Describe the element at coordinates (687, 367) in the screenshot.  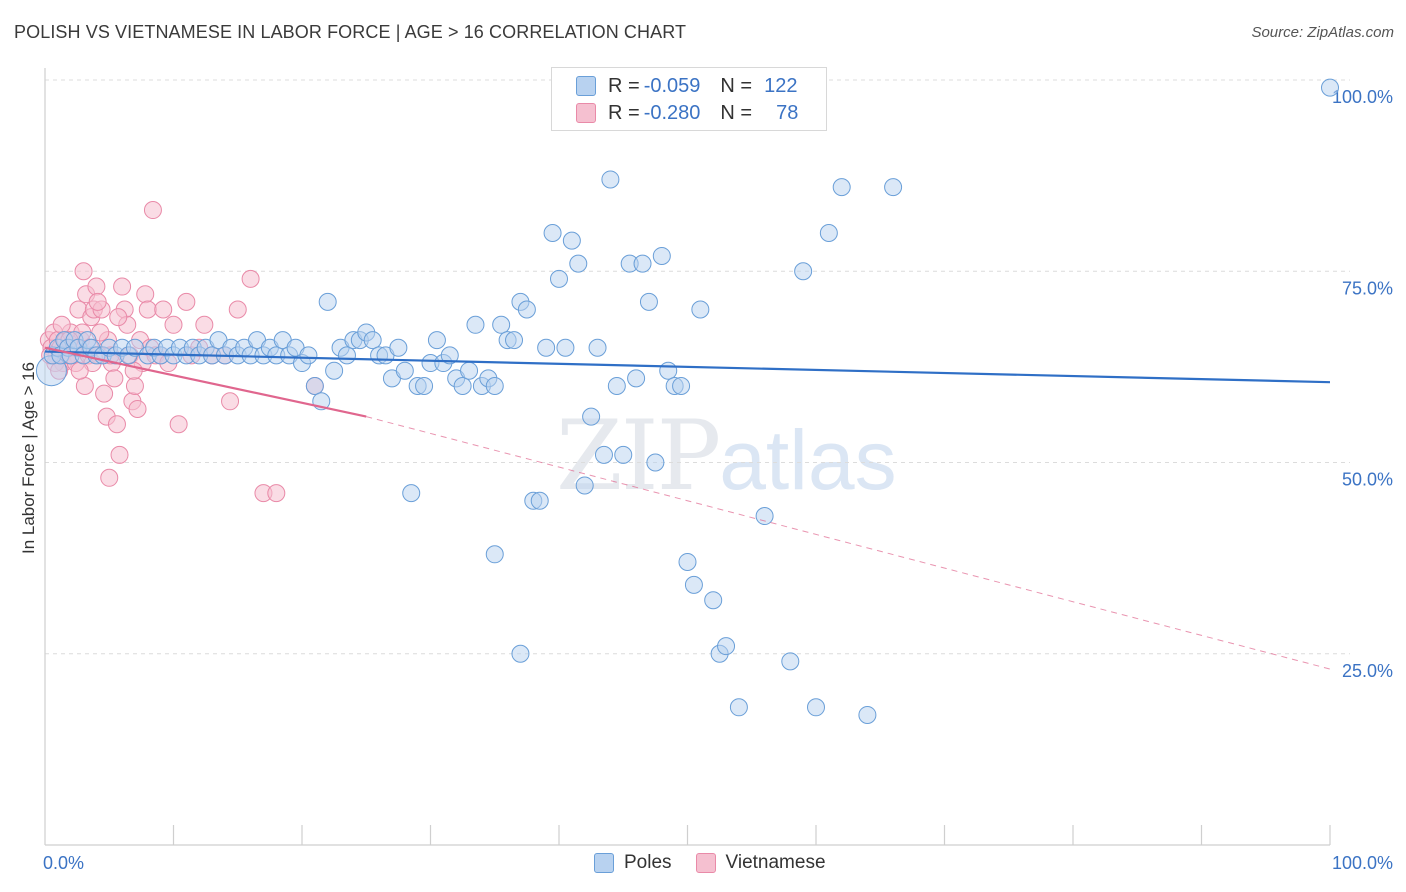
I see `poles-trend-line` at that location.